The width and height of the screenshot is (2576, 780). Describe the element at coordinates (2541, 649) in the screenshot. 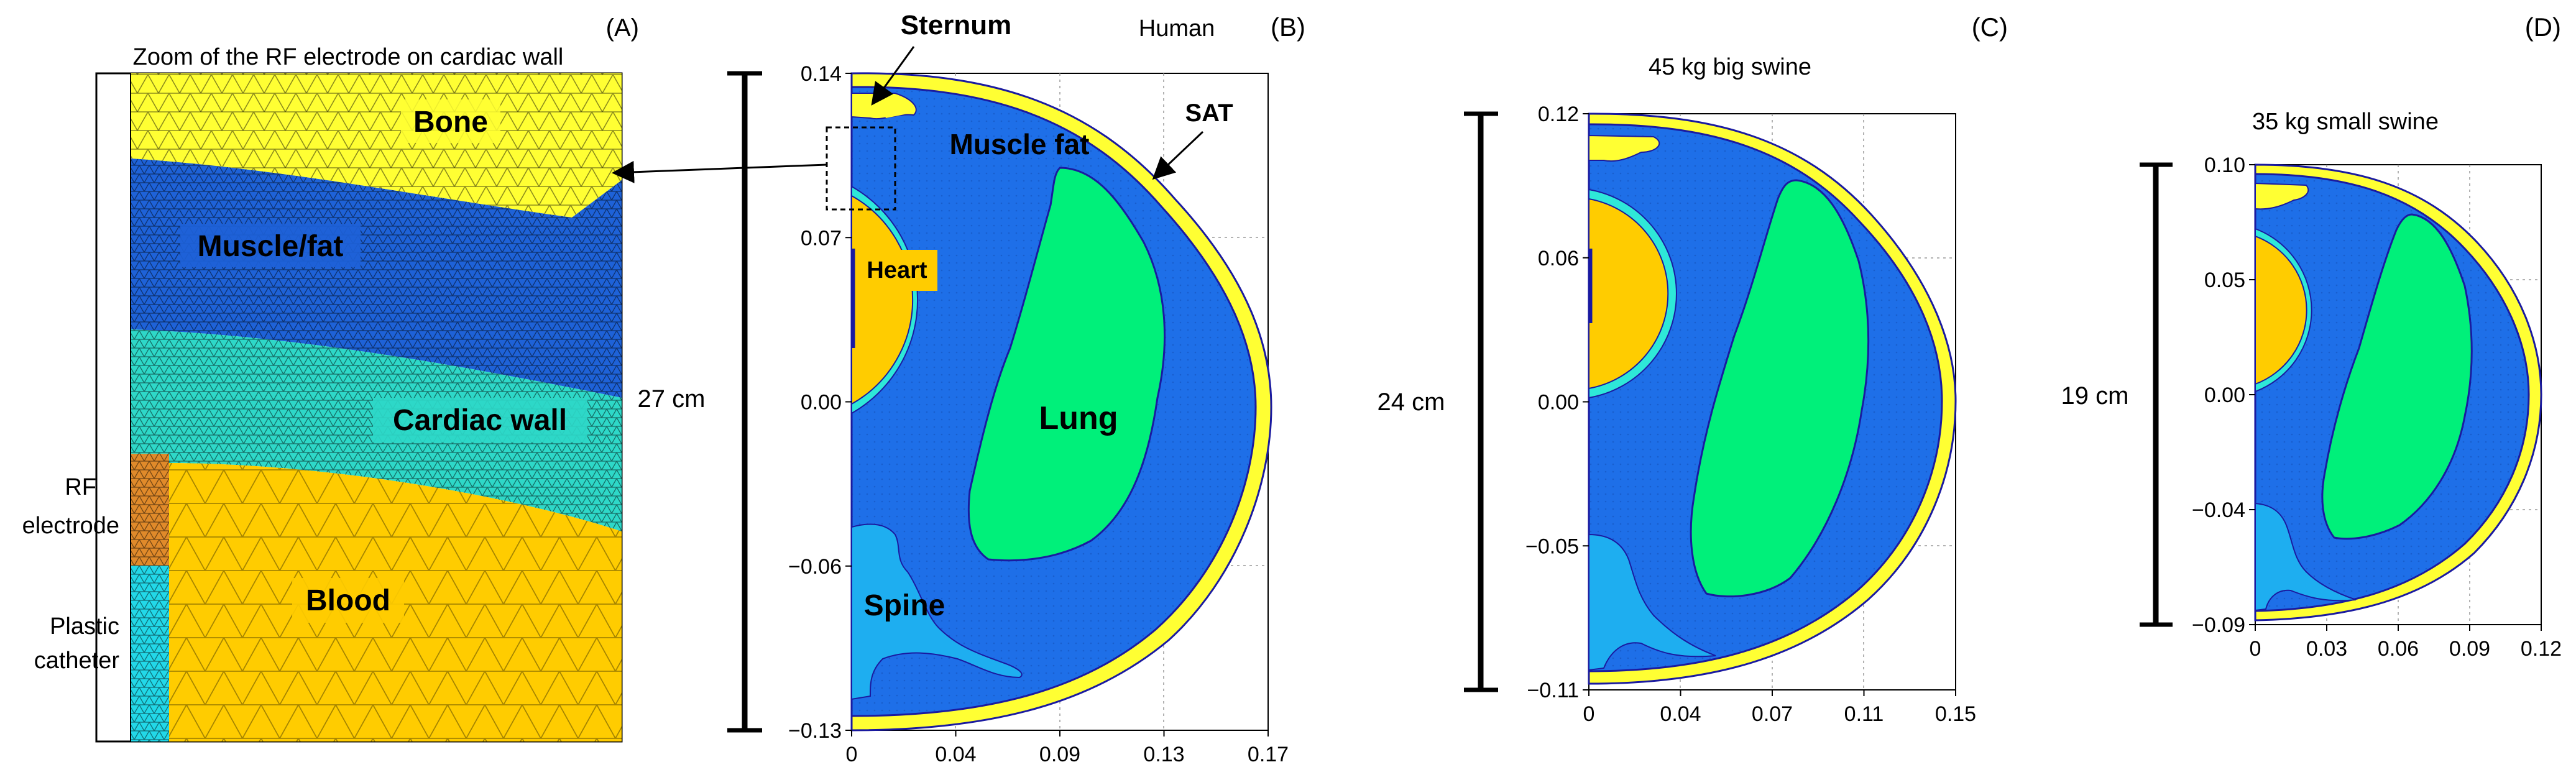

I see `panel-d-xtick-label: 0.12` at that location.